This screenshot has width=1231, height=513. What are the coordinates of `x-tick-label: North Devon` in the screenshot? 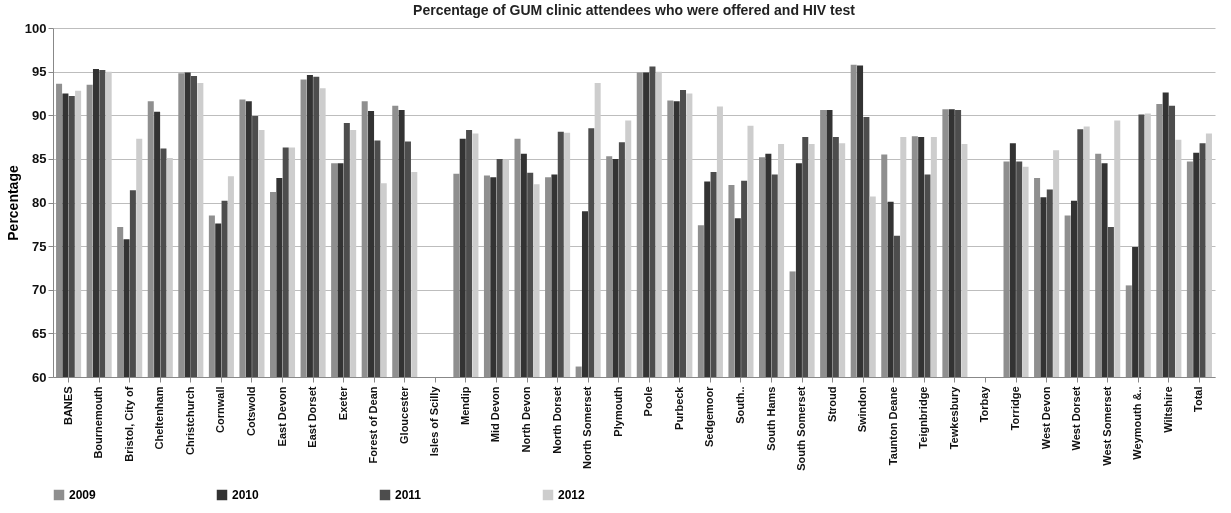 It's located at (526, 419).